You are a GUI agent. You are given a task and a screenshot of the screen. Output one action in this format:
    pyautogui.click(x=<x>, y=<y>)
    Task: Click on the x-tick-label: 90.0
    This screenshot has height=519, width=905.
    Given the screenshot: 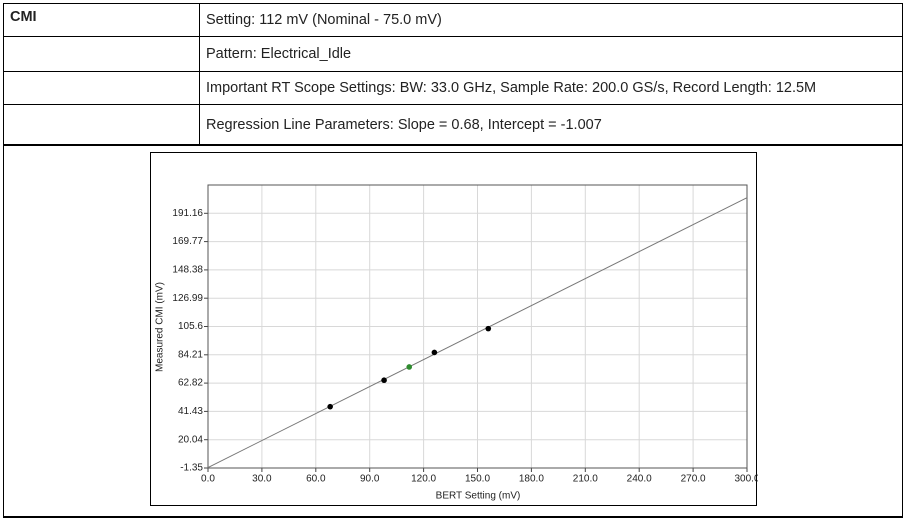 What is the action you would take?
    pyautogui.click(x=370, y=479)
    